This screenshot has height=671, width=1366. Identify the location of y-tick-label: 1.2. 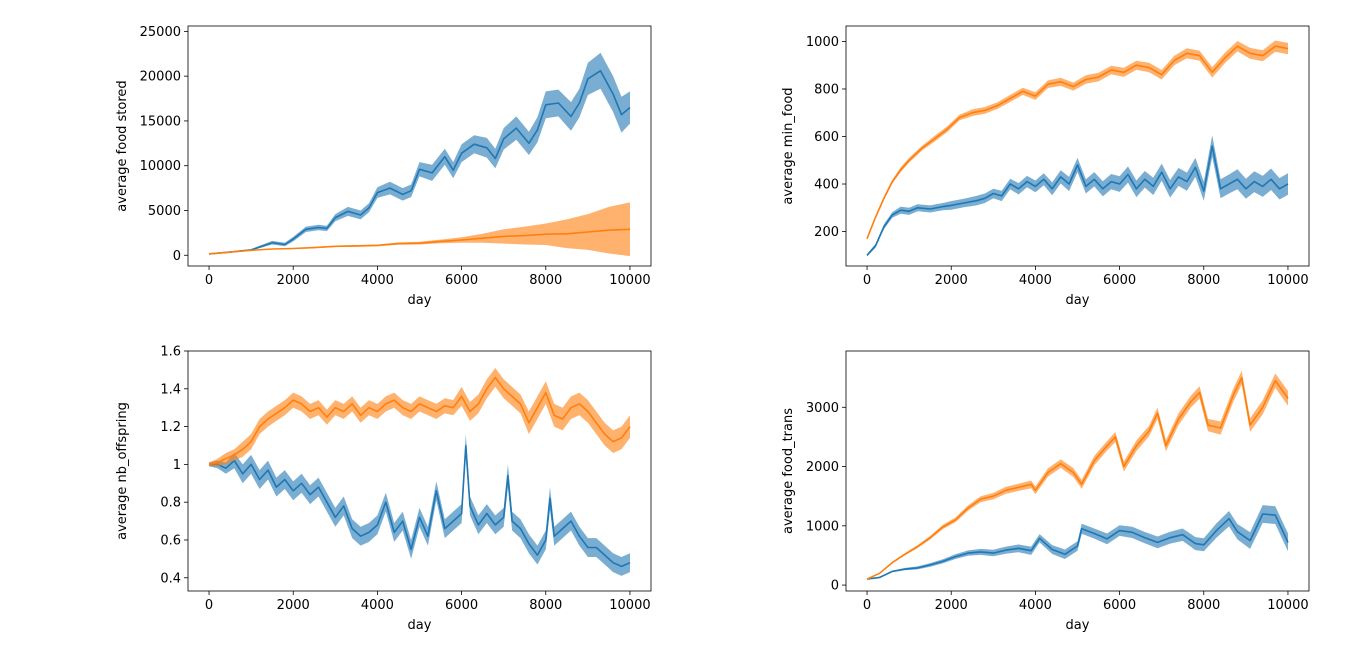
(170, 427).